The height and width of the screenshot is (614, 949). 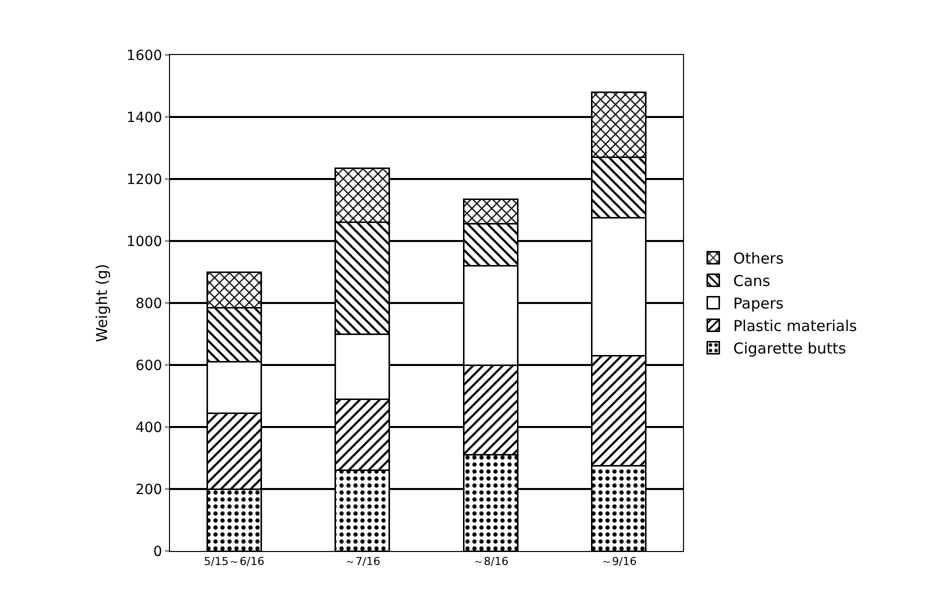 What do you see at coordinates (751, 281) in the screenshot?
I see `text: Cans` at bounding box center [751, 281].